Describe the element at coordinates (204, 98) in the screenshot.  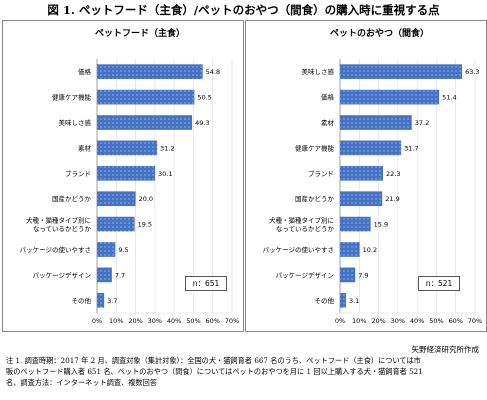
I see `bar-value-label: 50.5` at that location.